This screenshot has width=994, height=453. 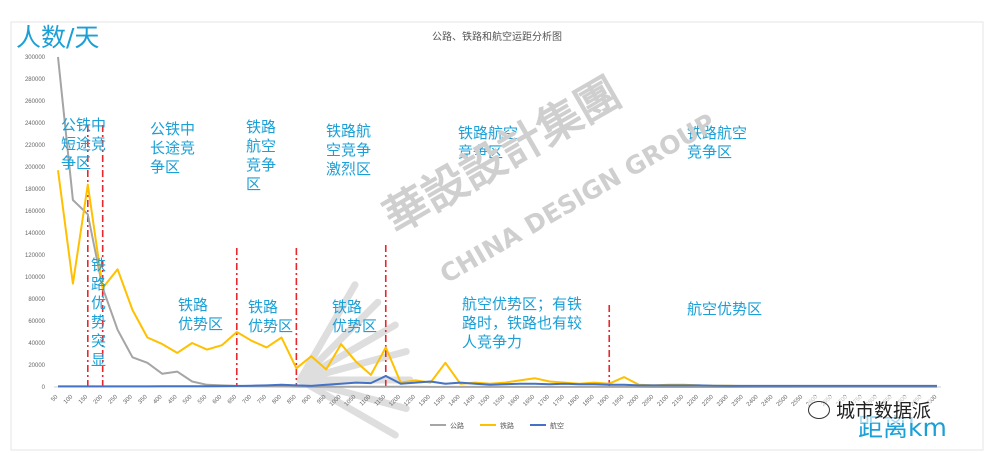 I want to click on x-tick-label: 1800, so click(x=574, y=401).